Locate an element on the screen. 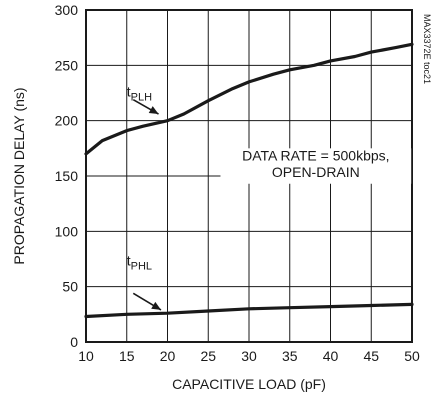 The image size is (434, 400). series-labels: tPLH tPHL is located at coordinates (144, 197).